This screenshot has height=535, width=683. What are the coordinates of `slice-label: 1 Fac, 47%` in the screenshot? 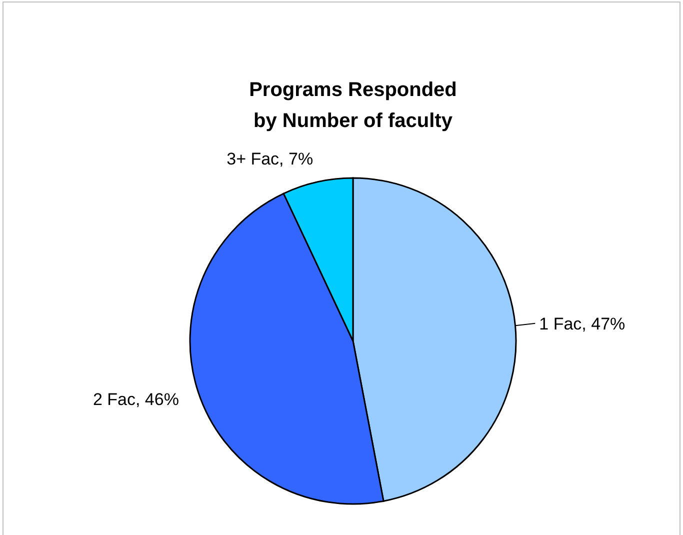 It's located at (582, 324).